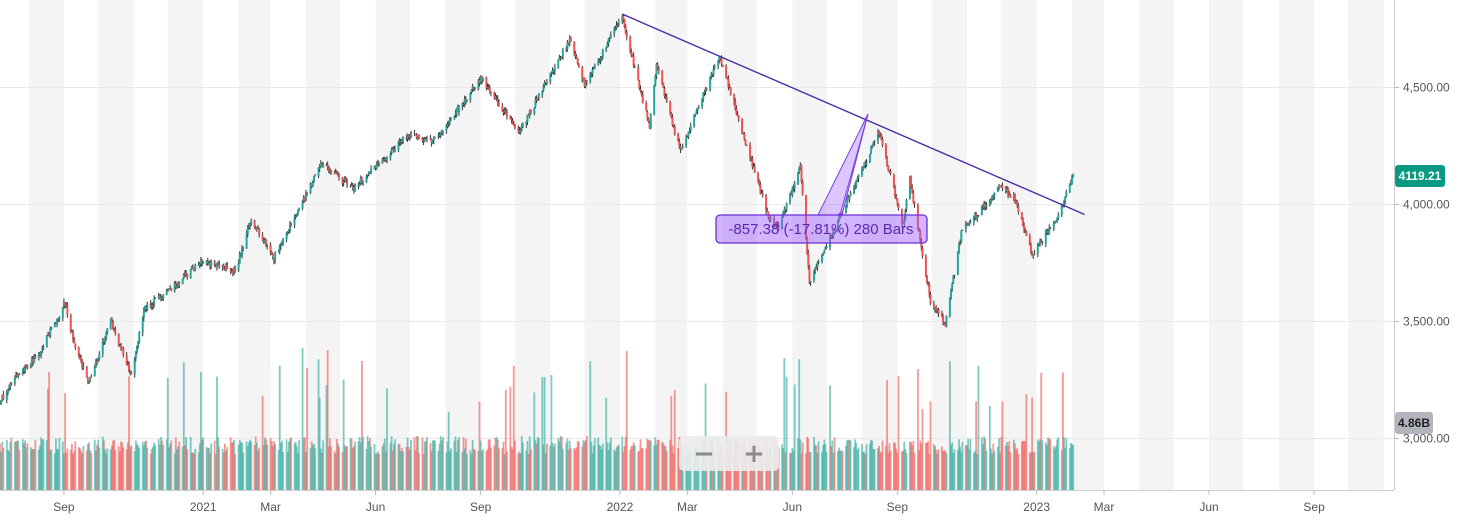  I want to click on trendline, so click(853, 114).